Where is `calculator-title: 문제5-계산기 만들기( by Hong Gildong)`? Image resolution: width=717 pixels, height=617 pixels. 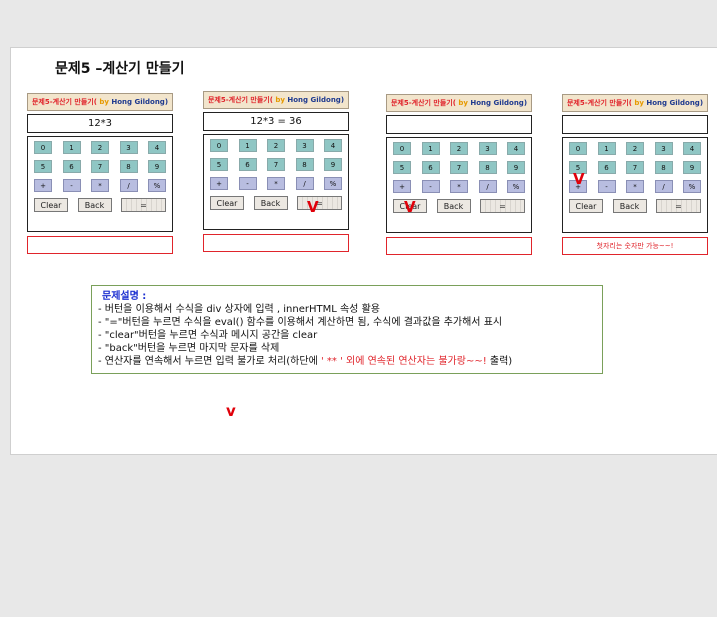 calculator-title: 문제5-계산기 만들기( by Hong Gildong) is located at coordinates (276, 100).